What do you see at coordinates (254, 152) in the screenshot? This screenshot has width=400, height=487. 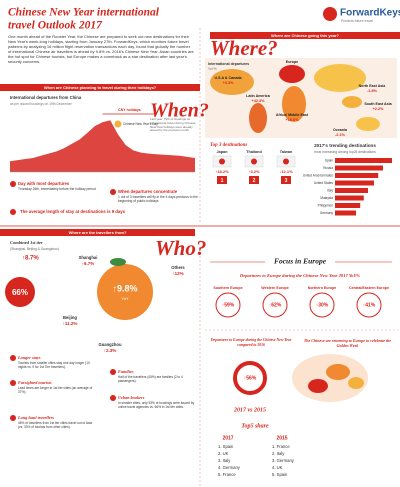 I see `destination: Thailand` at bounding box center [254, 152].